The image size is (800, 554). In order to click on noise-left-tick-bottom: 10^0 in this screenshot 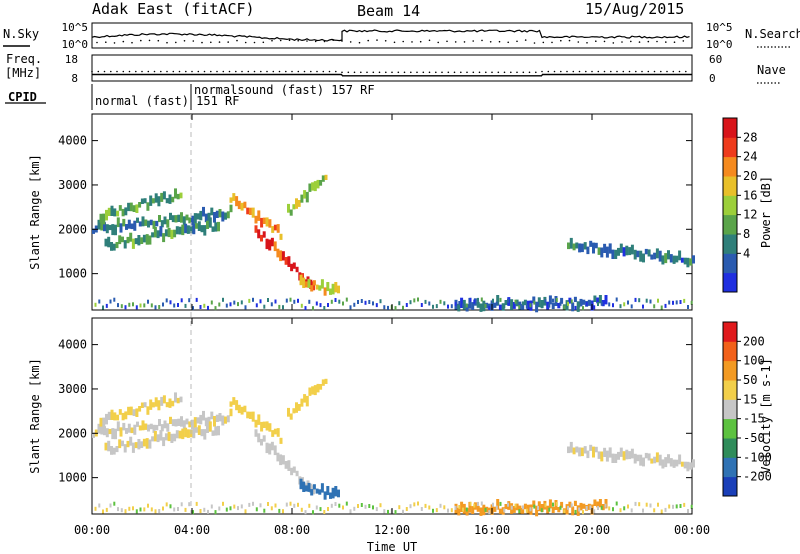, I will do `click(75, 44)`.